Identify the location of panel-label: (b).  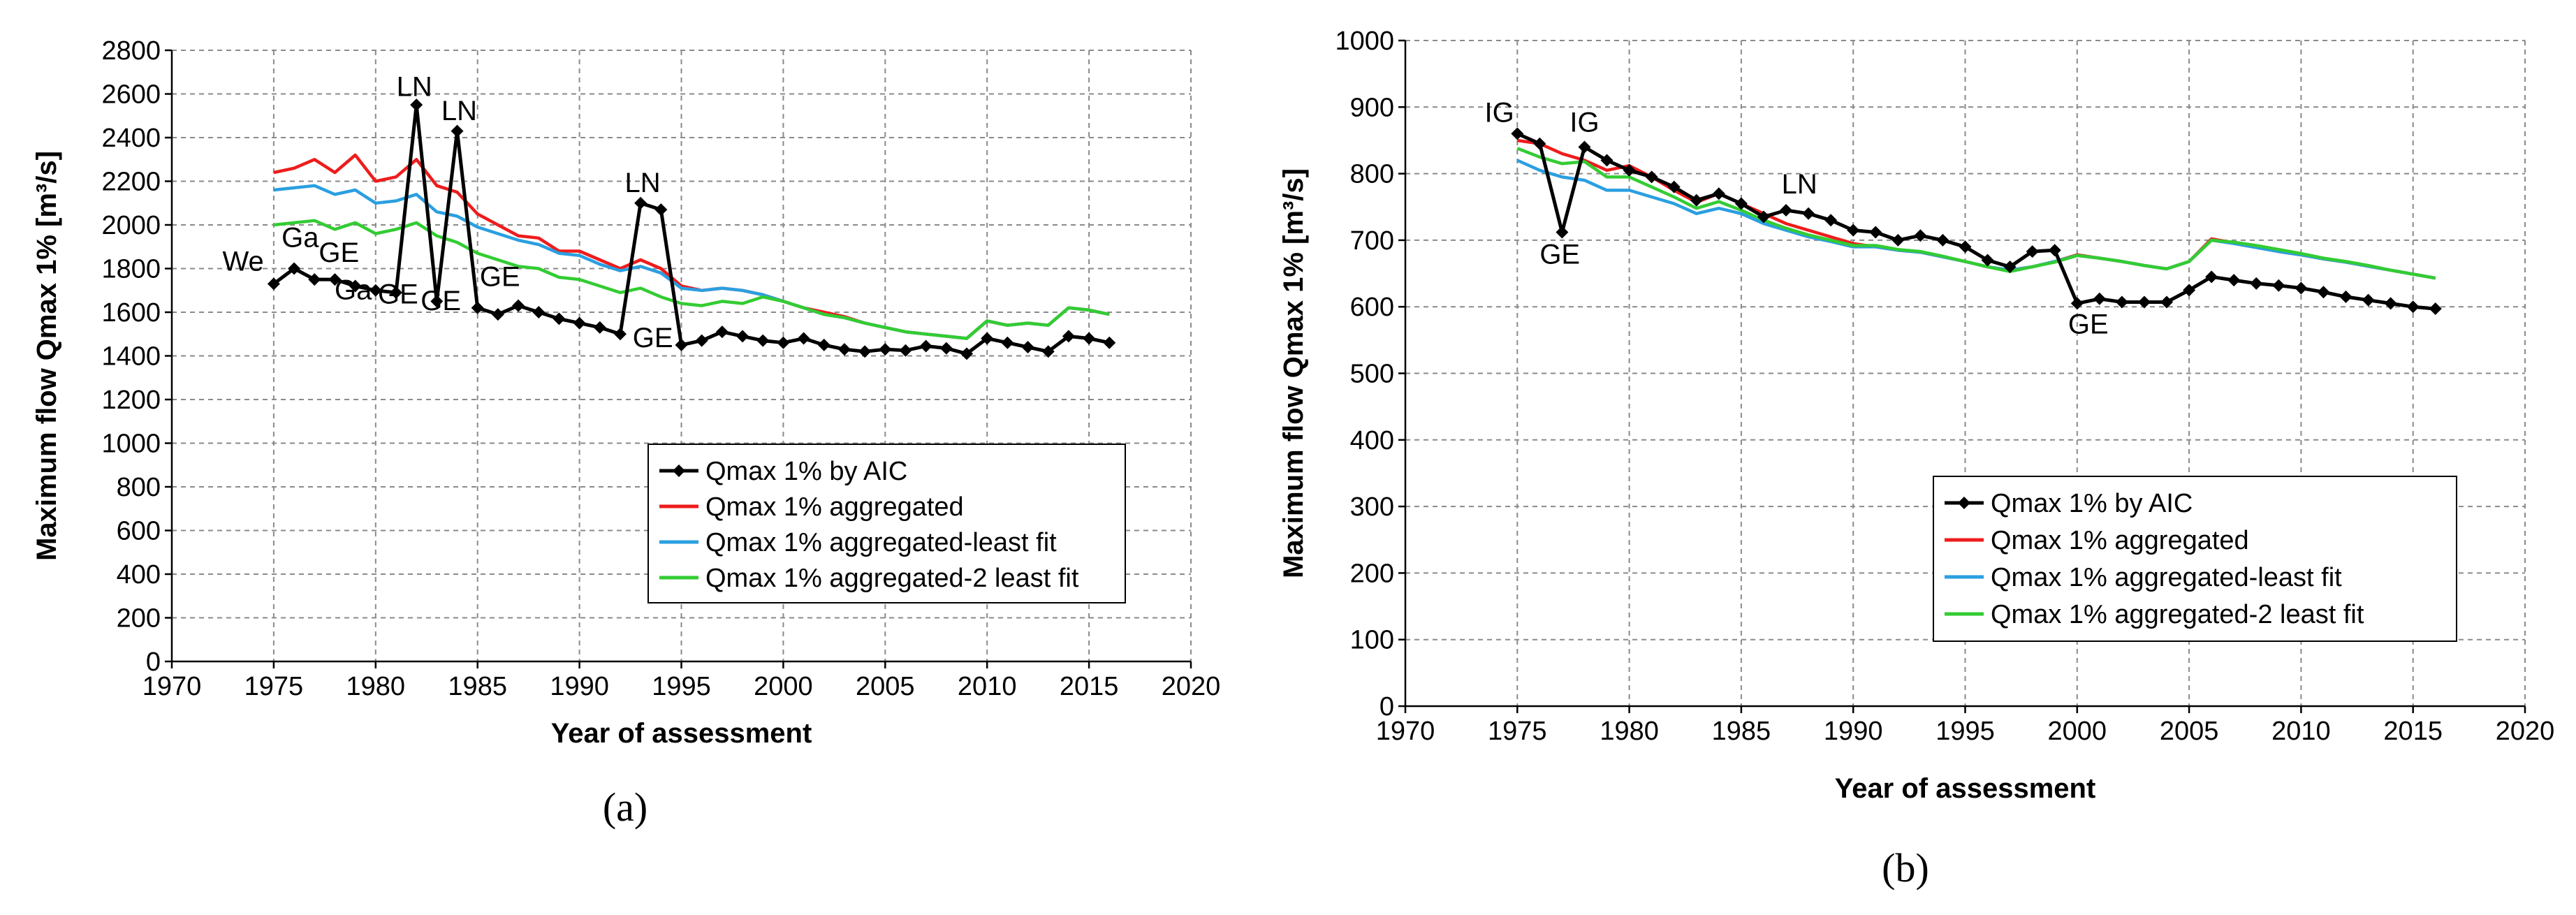
(1905, 868).